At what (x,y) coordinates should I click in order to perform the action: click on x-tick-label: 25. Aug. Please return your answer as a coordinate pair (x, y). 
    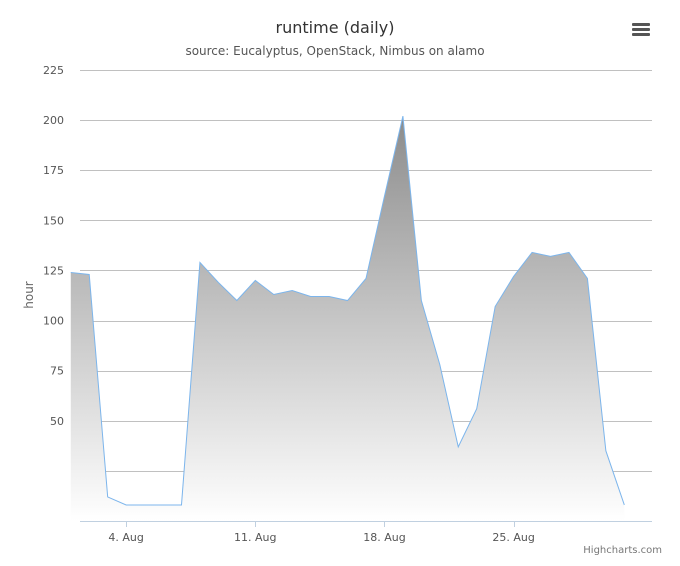
    Looking at the image, I should click on (513, 537).